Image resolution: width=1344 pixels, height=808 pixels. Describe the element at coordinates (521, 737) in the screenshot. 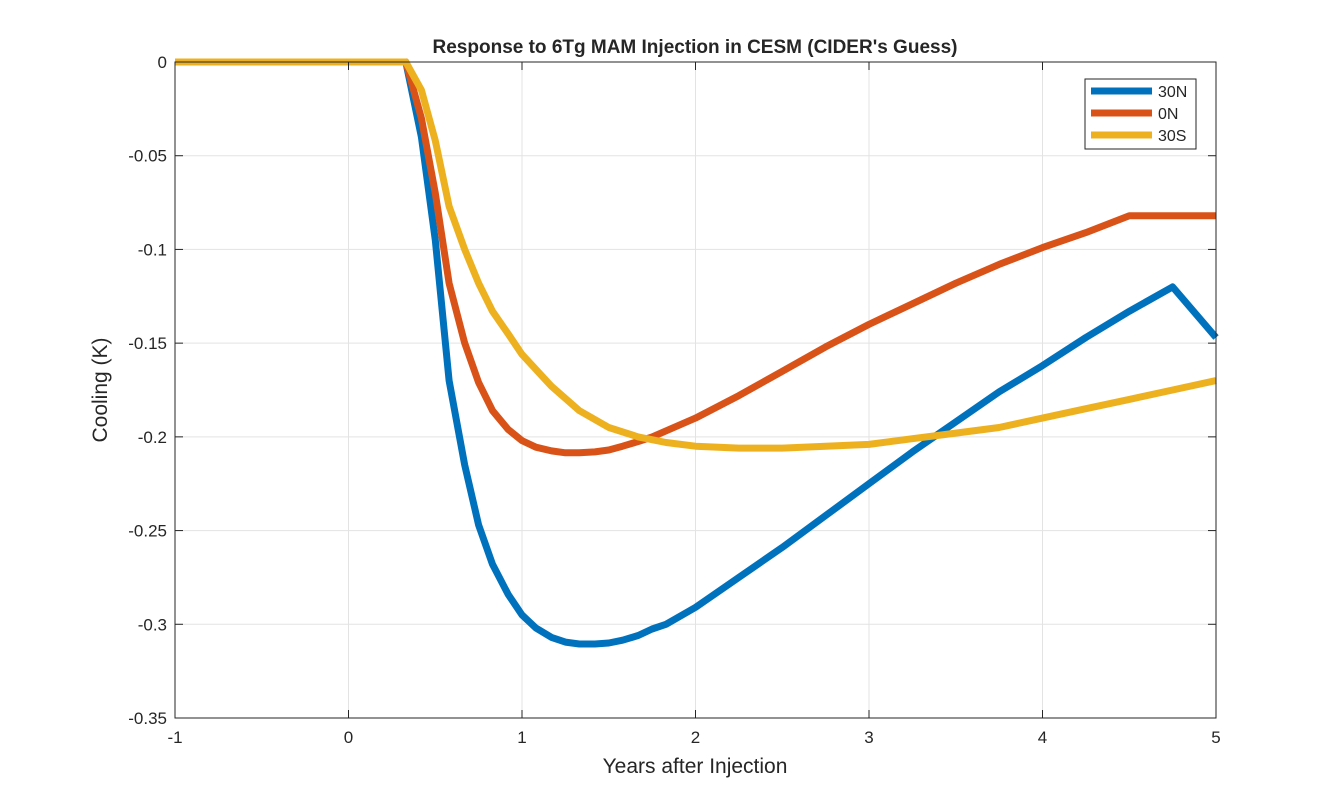

I see `x-tick-label: 1` at that location.